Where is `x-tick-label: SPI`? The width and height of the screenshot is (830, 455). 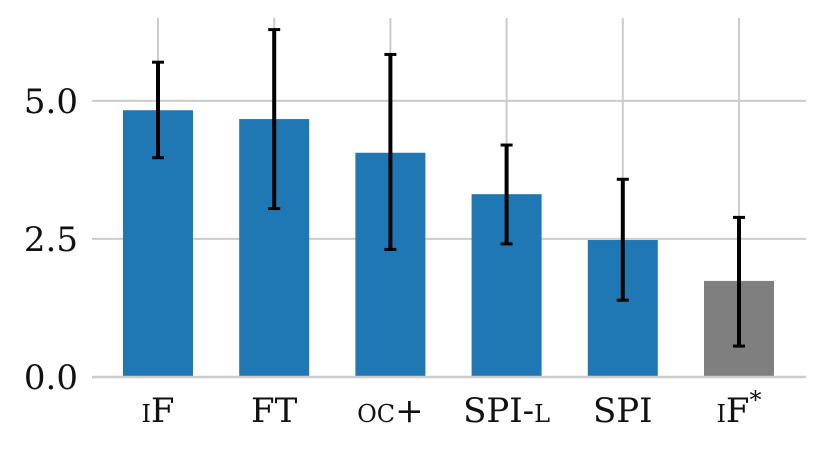 x-tick-label: SPI is located at coordinates (623, 411).